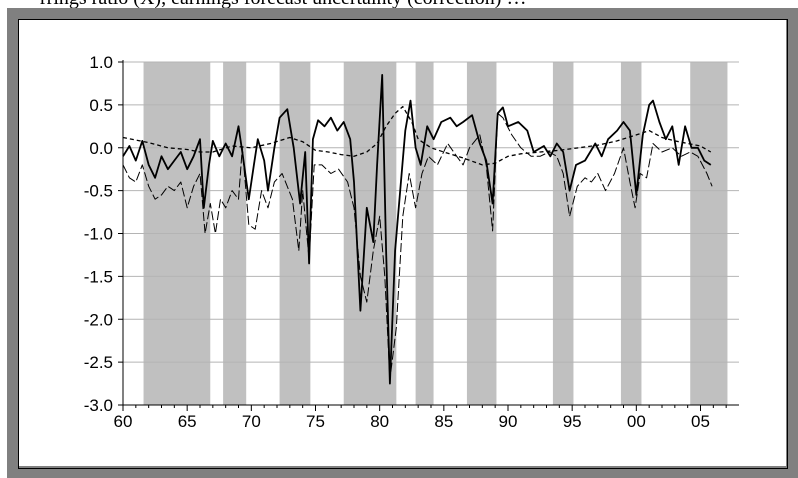 The image size is (798, 478). Describe the element at coordinates (420, 418) in the screenshot. I see `x-axis-ticks: 60 65 70 75 80 85 90 95 00 05` at that location.